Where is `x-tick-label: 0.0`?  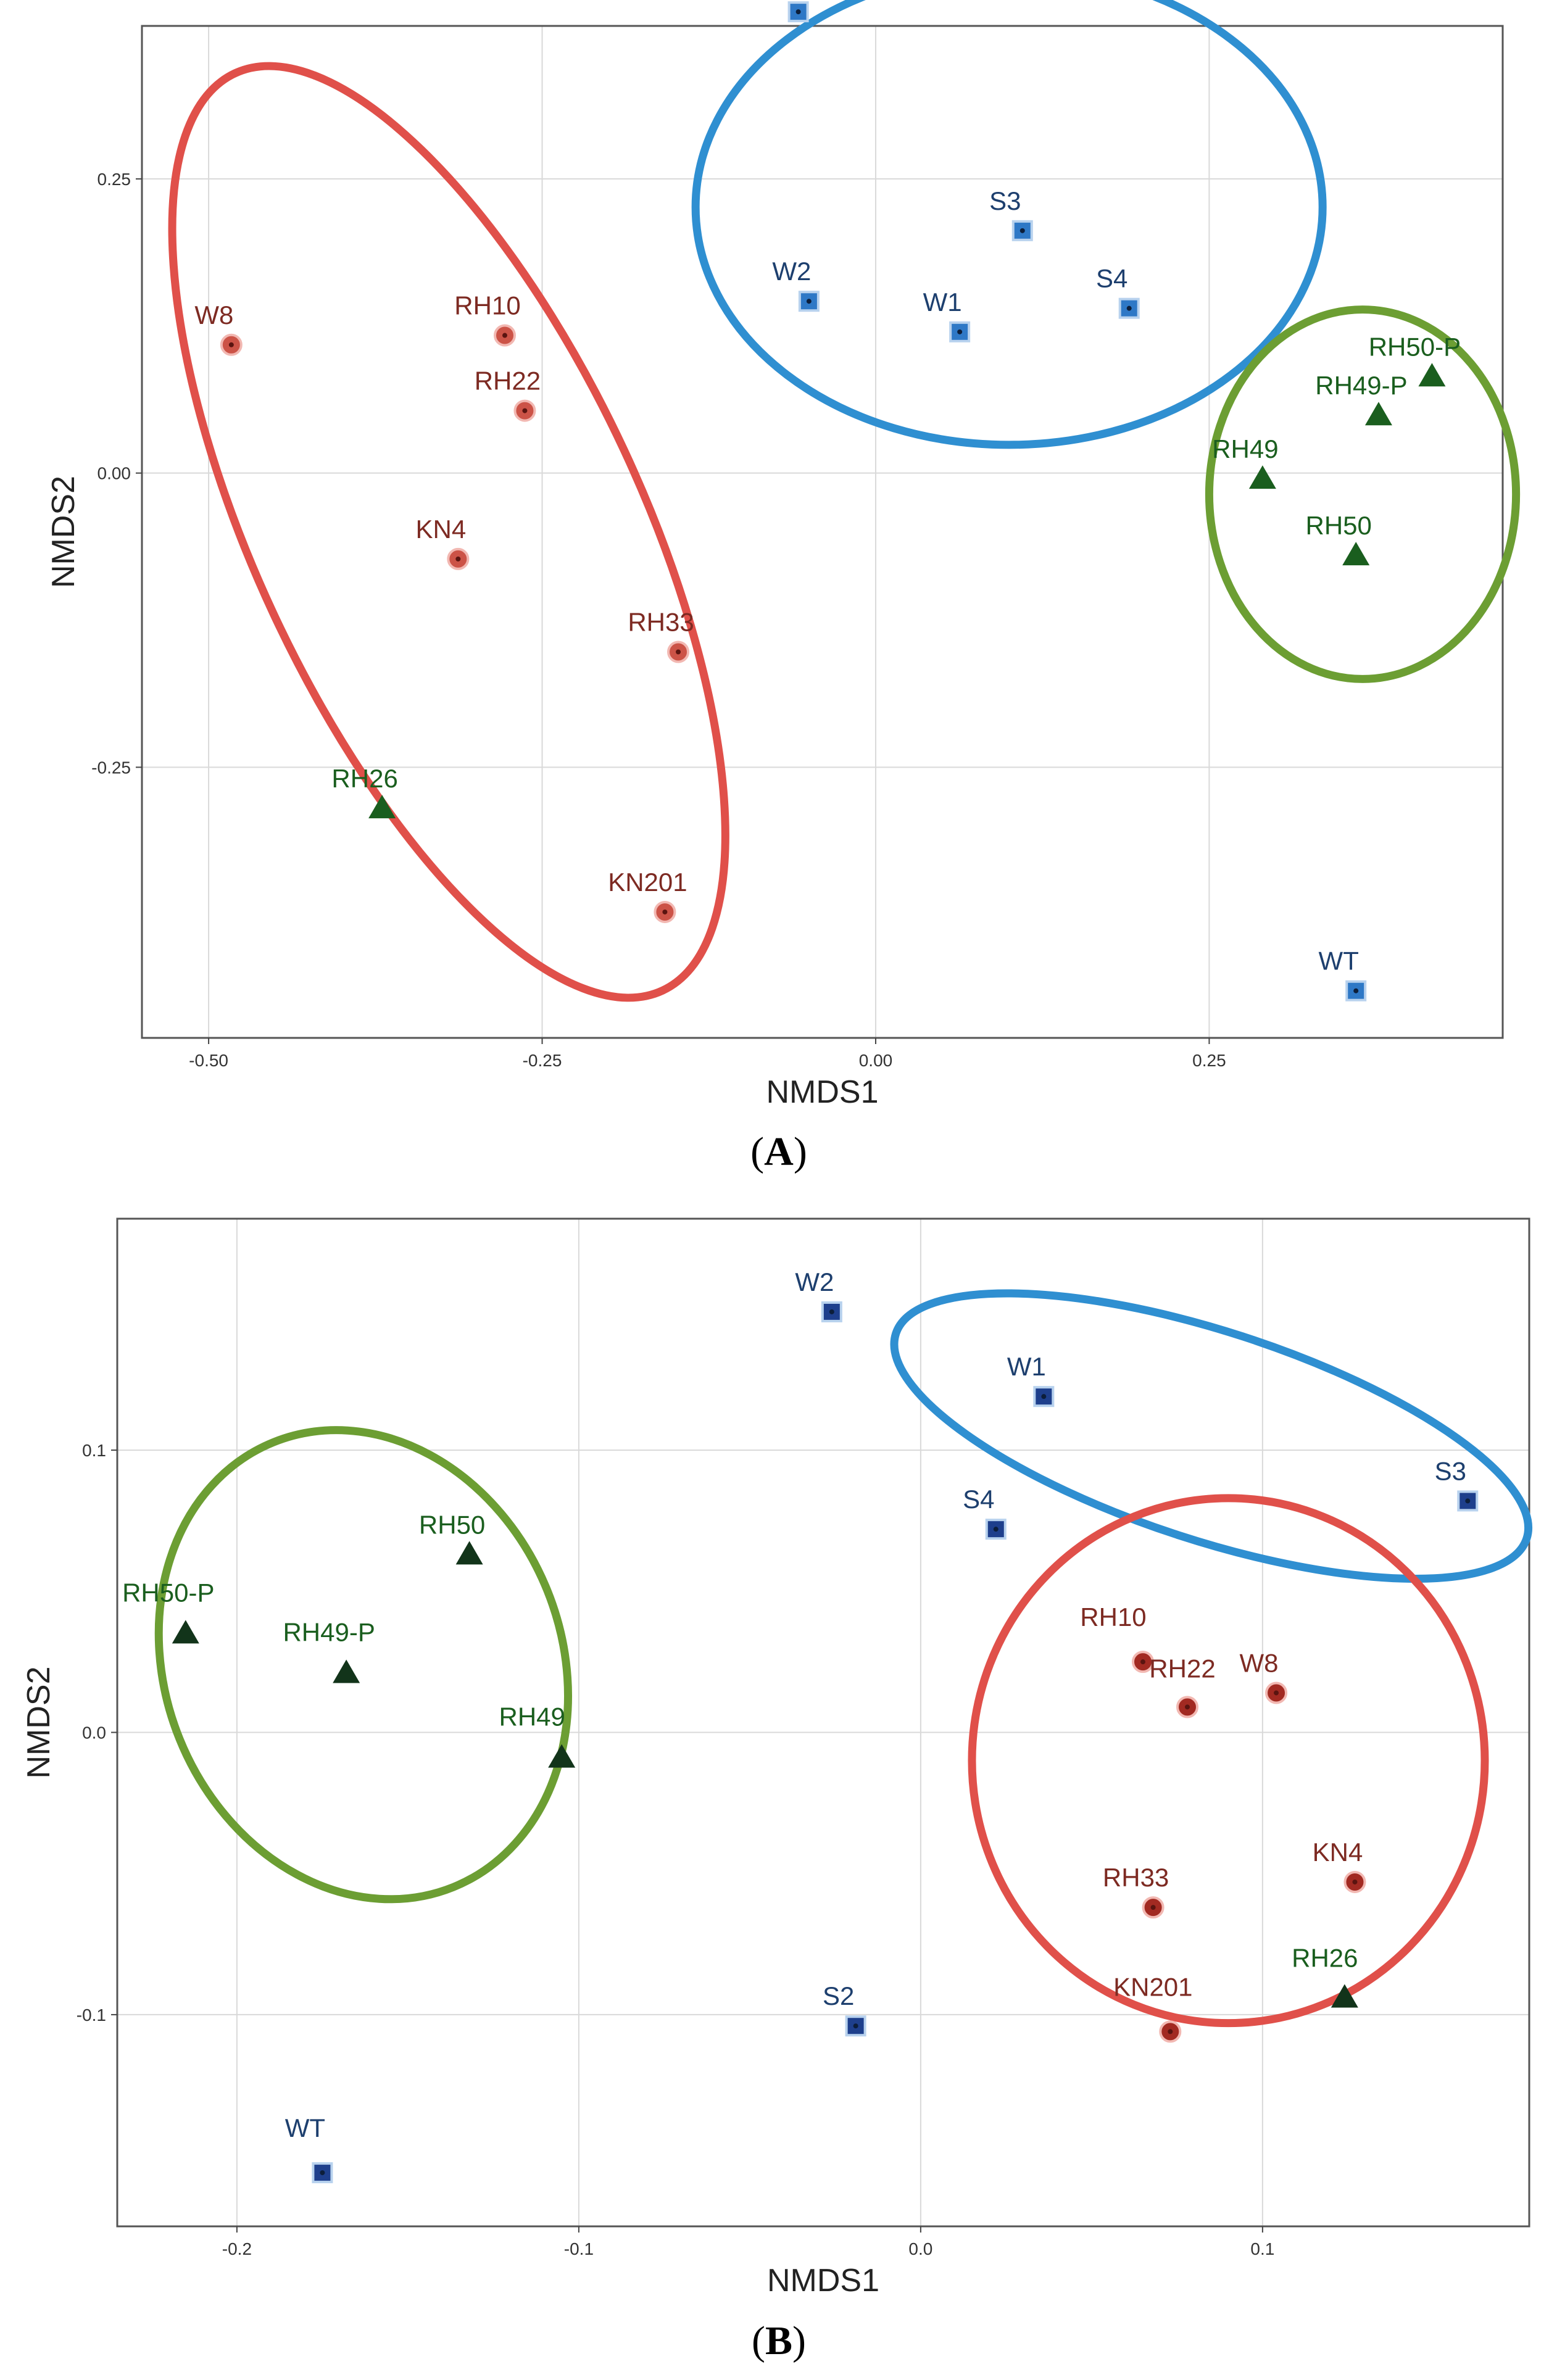 x-tick-label: 0.0 is located at coordinates (920, 2248).